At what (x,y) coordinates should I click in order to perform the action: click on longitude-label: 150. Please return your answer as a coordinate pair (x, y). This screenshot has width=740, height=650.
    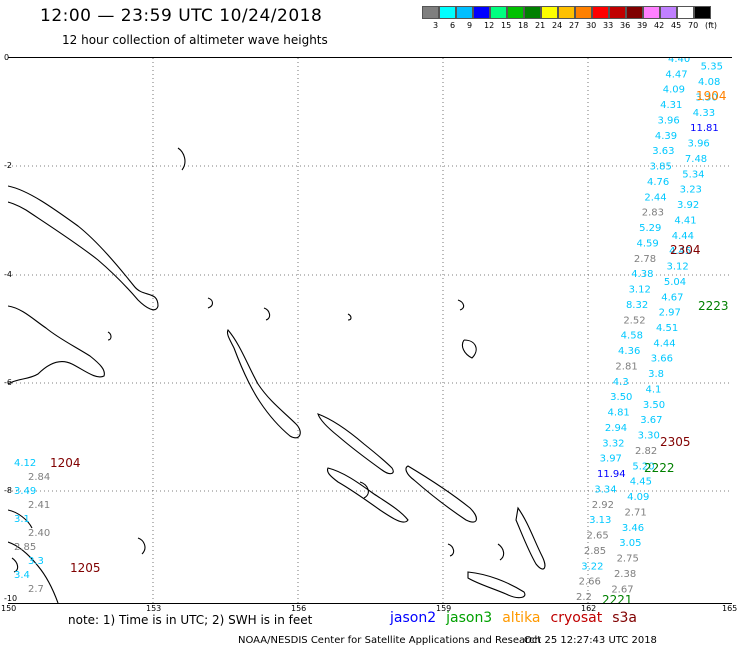
    Looking at the image, I should click on (9, 608).